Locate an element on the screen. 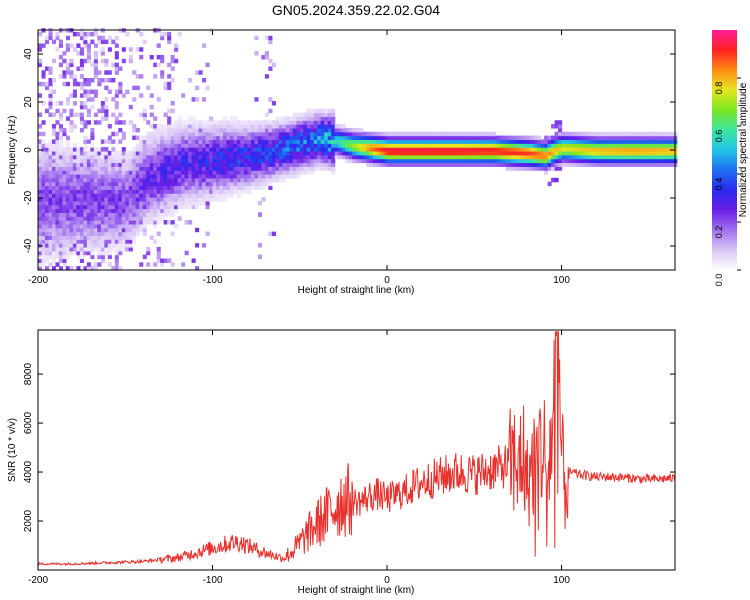 The image size is (750, 600). snr-y-tick-label: 4000 is located at coordinates (28, 471).